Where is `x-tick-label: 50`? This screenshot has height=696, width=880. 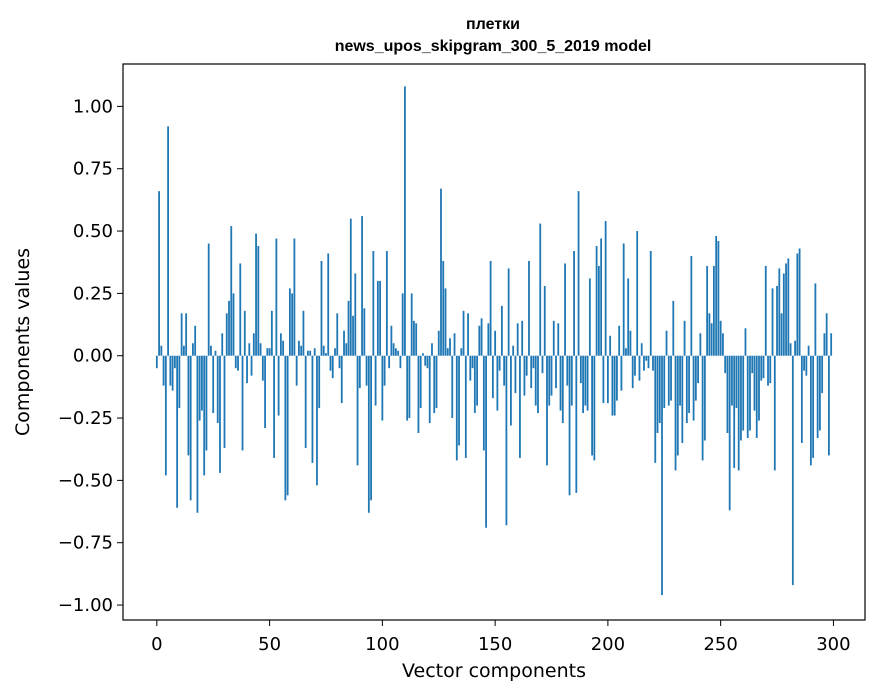
x-tick-label: 50 is located at coordinates (269, 644).